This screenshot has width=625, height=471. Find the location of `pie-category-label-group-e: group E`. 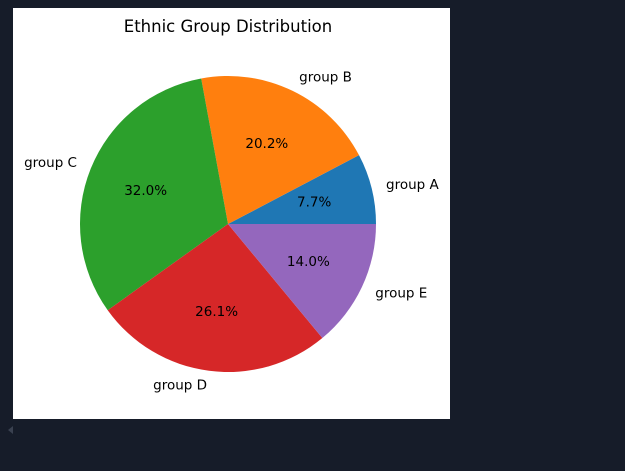

pie-category-label-group-e: group E is located at coordinates (401, 293).